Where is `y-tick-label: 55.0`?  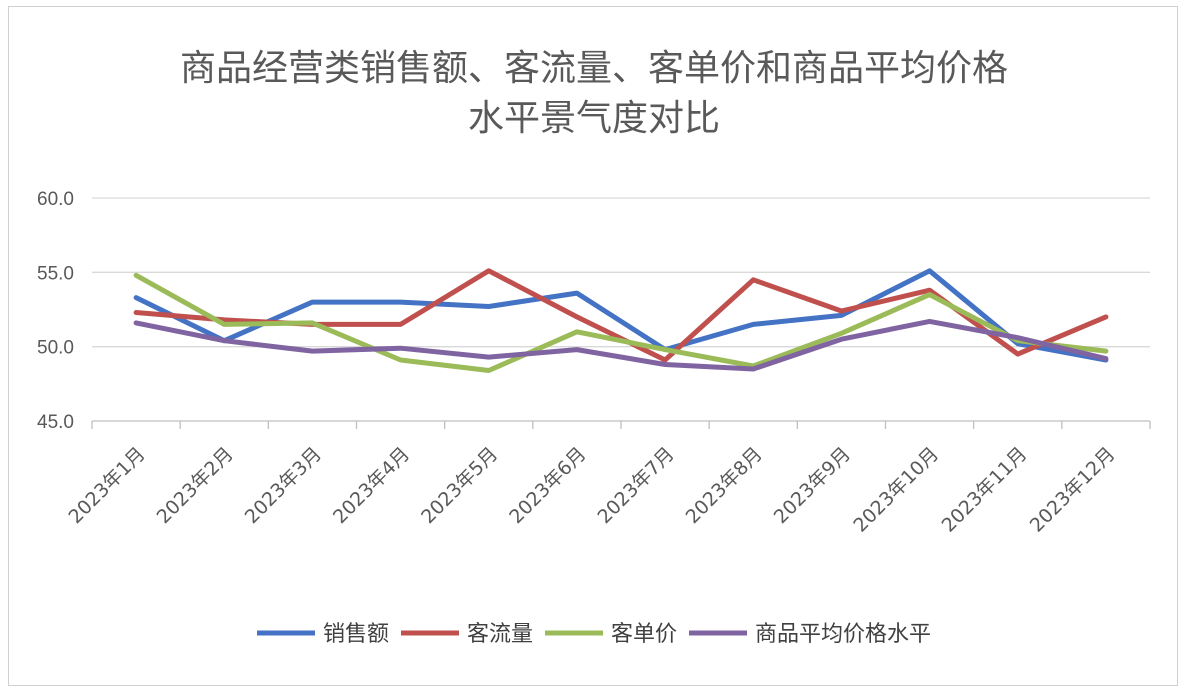
y-tick-label: 55.0 is located at coordinates (55, 273).